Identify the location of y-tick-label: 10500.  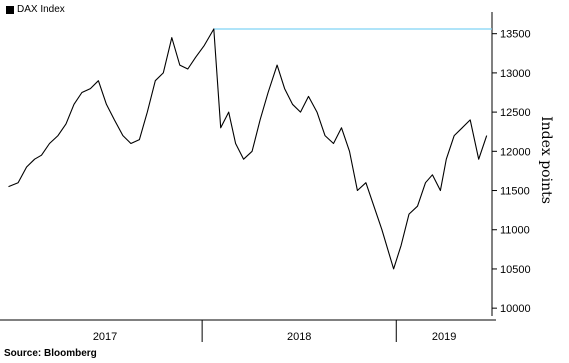
(515, 270).